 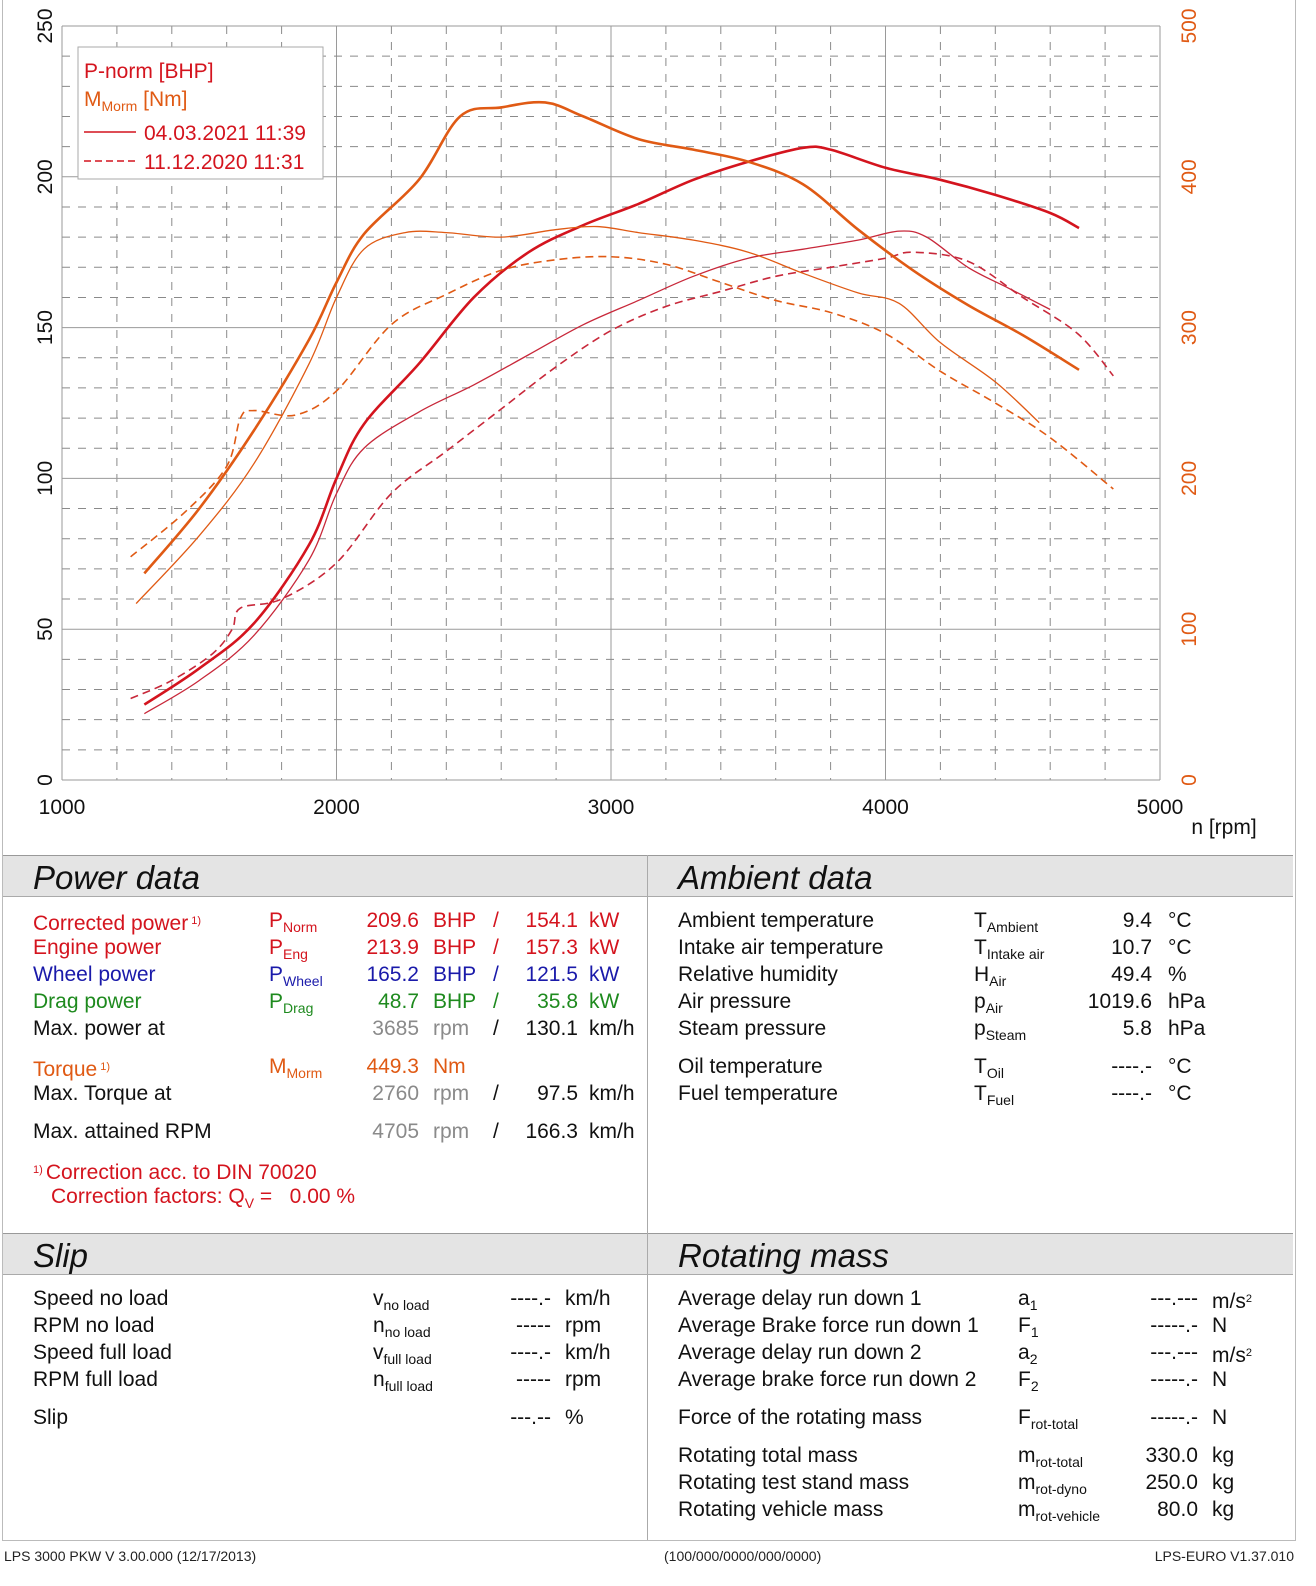 I want to click on ambient-symbol: TOil, so click(x=989, y=1068).